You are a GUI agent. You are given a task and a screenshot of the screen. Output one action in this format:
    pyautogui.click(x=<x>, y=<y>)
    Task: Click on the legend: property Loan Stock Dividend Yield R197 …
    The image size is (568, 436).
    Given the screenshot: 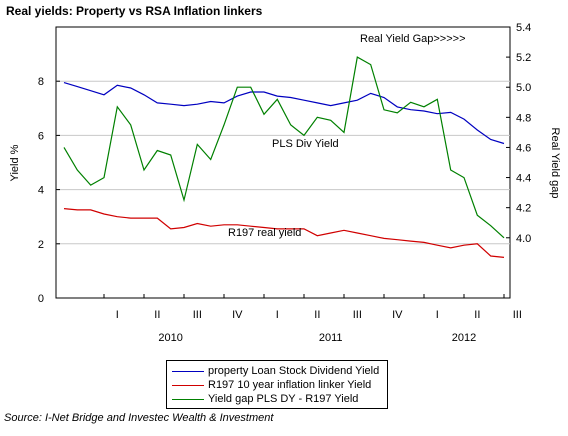 What is the action you would take?
    pyautogui.click(x=277, y=384)
    